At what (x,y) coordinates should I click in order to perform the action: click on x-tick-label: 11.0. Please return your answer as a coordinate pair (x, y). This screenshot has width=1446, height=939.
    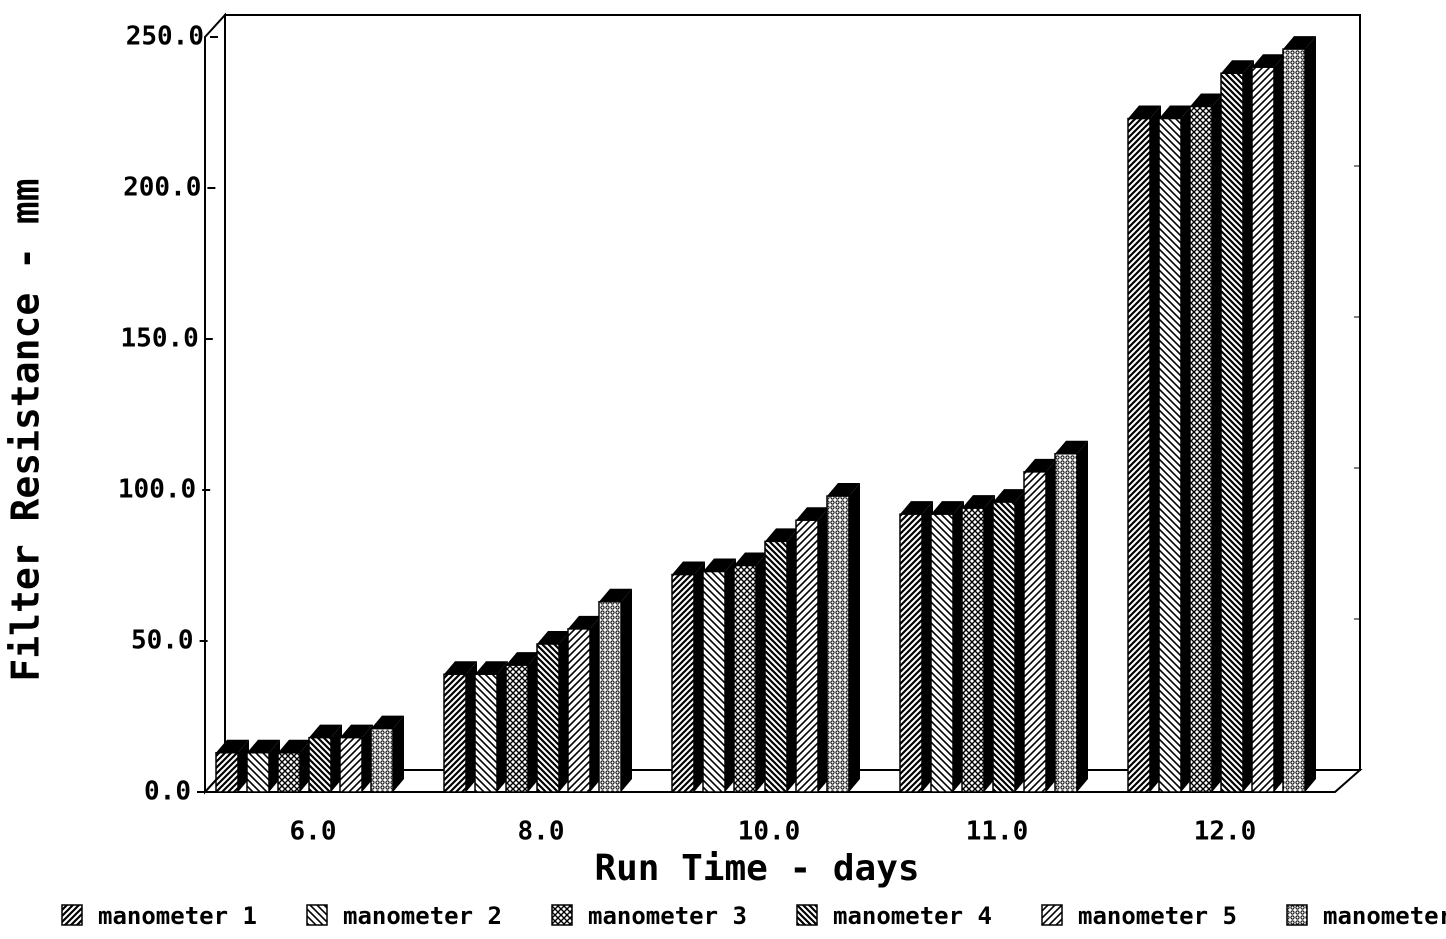
    Looking at the image, I should click on (997, 832).